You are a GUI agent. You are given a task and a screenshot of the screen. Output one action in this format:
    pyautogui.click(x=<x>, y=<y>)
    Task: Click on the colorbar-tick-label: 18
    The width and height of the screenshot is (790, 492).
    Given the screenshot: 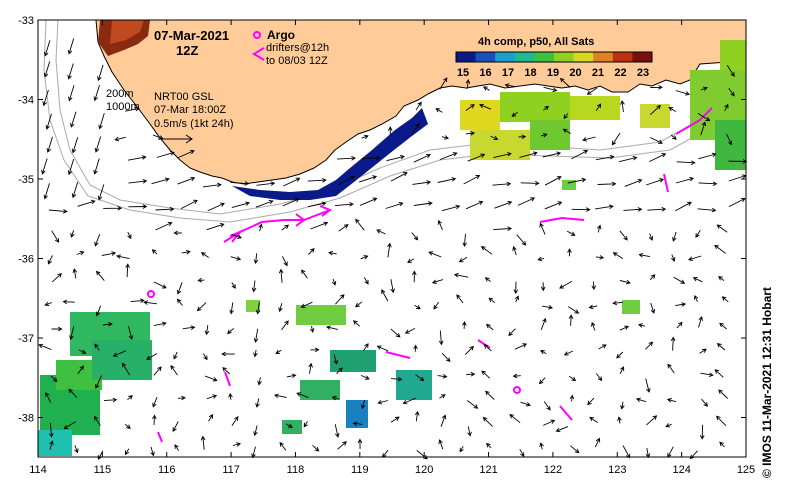 What is the action you would take?
    pyautogui.click(x=530, y=73)
    